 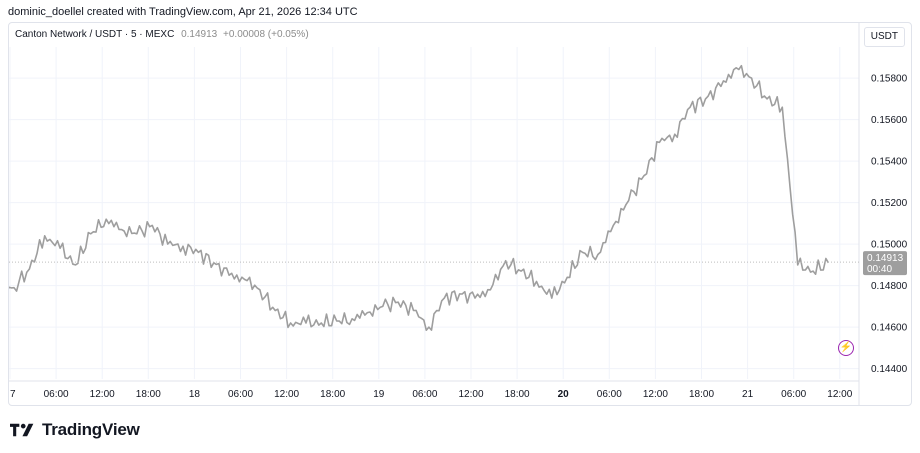 I want to click on x-tick-label-4: 18, so click(x=195, y=394).